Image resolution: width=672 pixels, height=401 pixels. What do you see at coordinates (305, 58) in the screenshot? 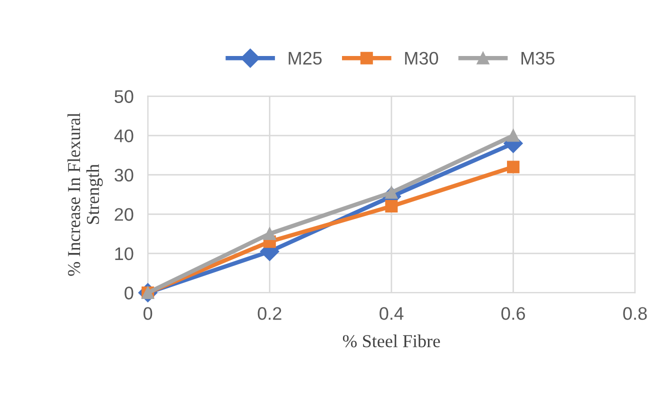
I see `legend-label: M25` at bounding box center [305, 58].